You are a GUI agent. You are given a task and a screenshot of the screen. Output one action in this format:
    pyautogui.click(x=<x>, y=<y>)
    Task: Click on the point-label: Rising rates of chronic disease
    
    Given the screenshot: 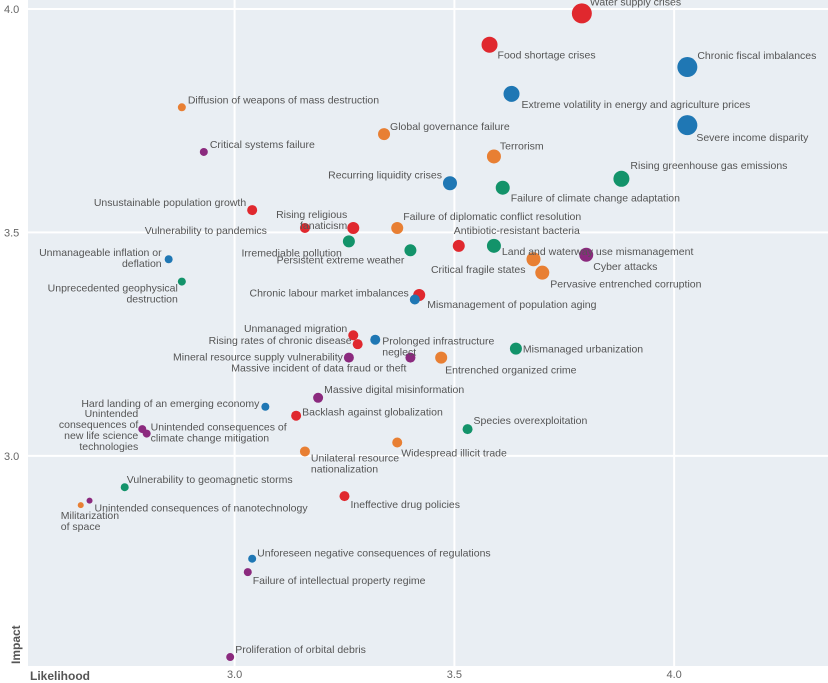 What is the action you would take?
    pyautogui.click(x=280, y=341)
    